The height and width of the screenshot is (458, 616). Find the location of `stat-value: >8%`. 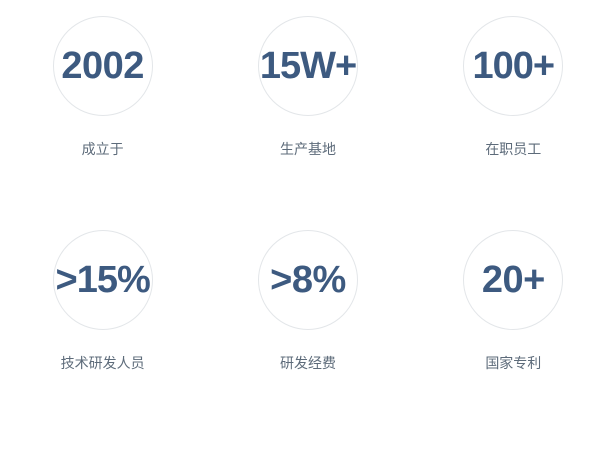

stat-value: >8% is located at coordinates (308, 280).